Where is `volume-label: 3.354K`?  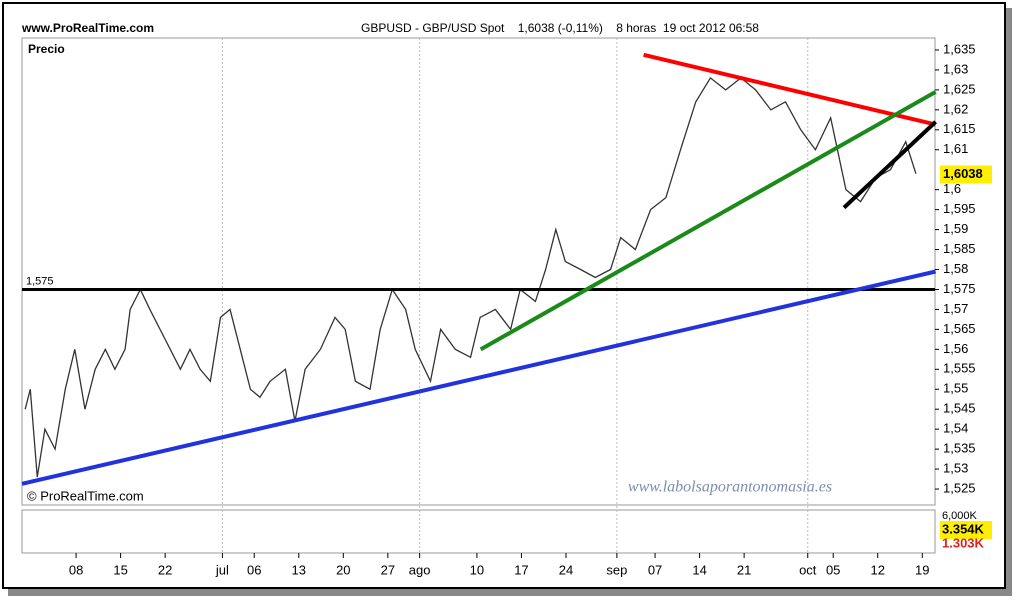 volume-label: 3.354K is located at coordinates (963, 528).